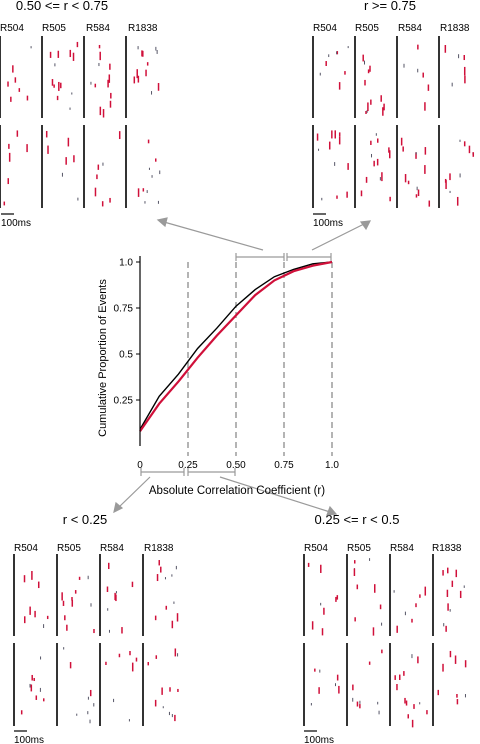  Describe the element at coordinates (237, 491) in the screenshot. I see `x-axis-label: Absolute Correlation Coefficient (r)` at that location.